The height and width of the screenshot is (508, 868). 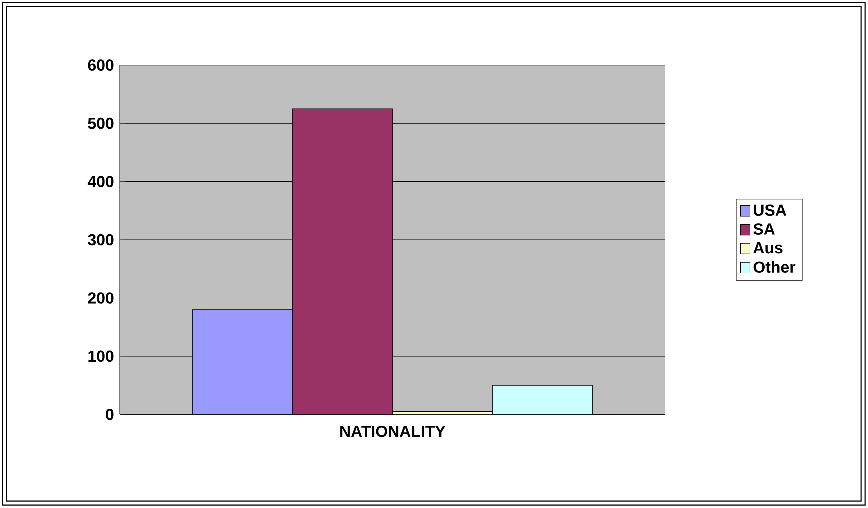 What do you see at coordinates (101, 124) in the screenshot?
I see `y-tick-label: 500` at bounding box center [101, 124].